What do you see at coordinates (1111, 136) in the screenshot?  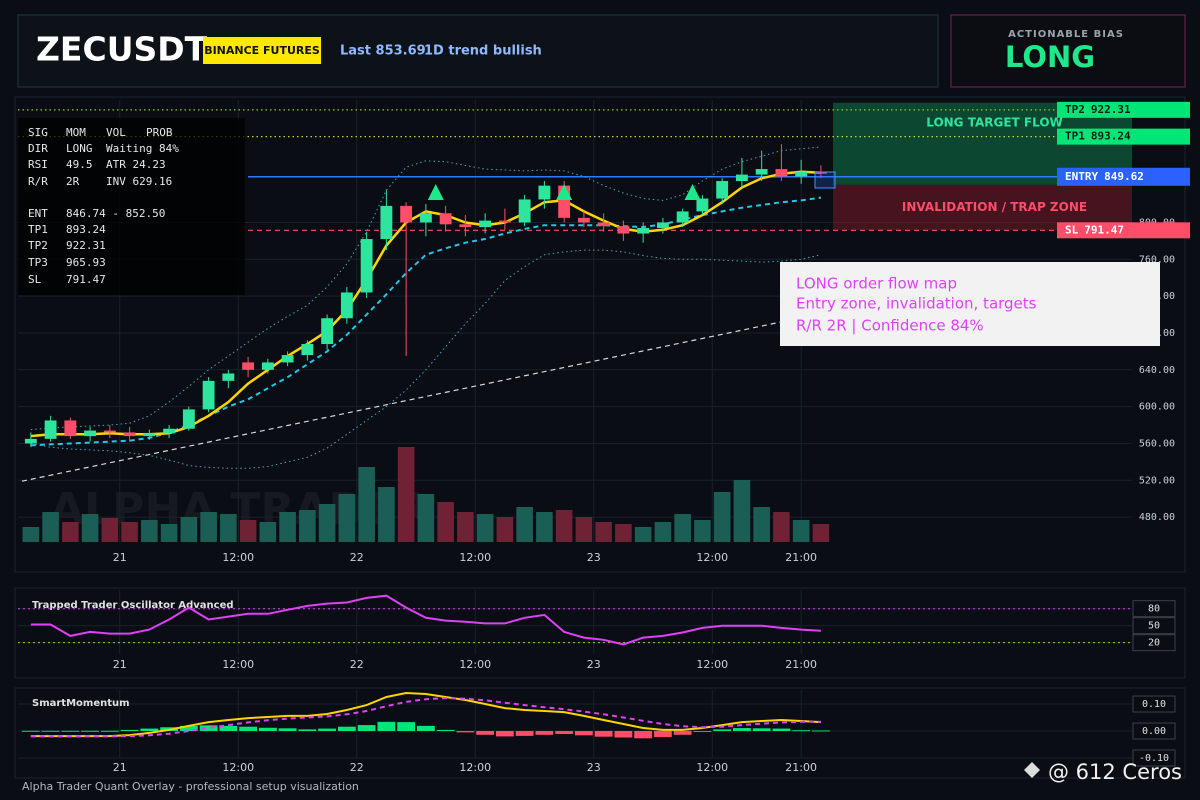 I see `level-value: 893.24` at bounding box center [1111, 136].